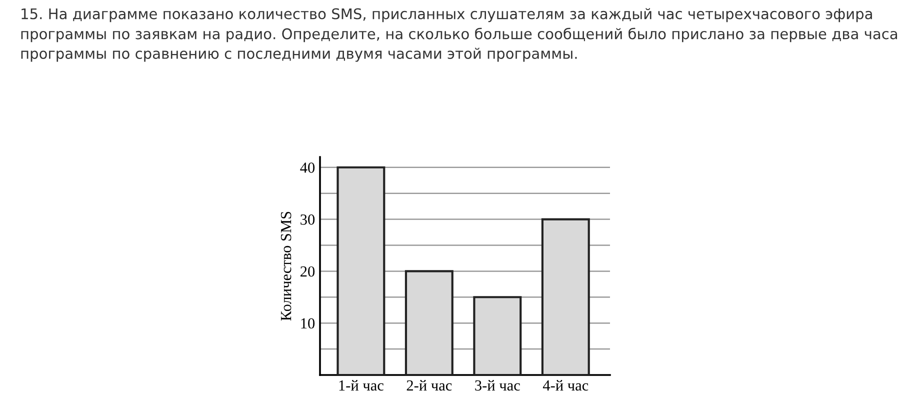  I want to click on y-tick-label: 40, so click(307, 167).